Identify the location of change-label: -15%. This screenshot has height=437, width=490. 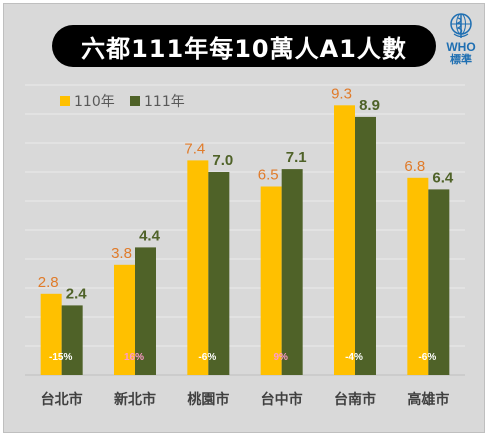
(60, 357).